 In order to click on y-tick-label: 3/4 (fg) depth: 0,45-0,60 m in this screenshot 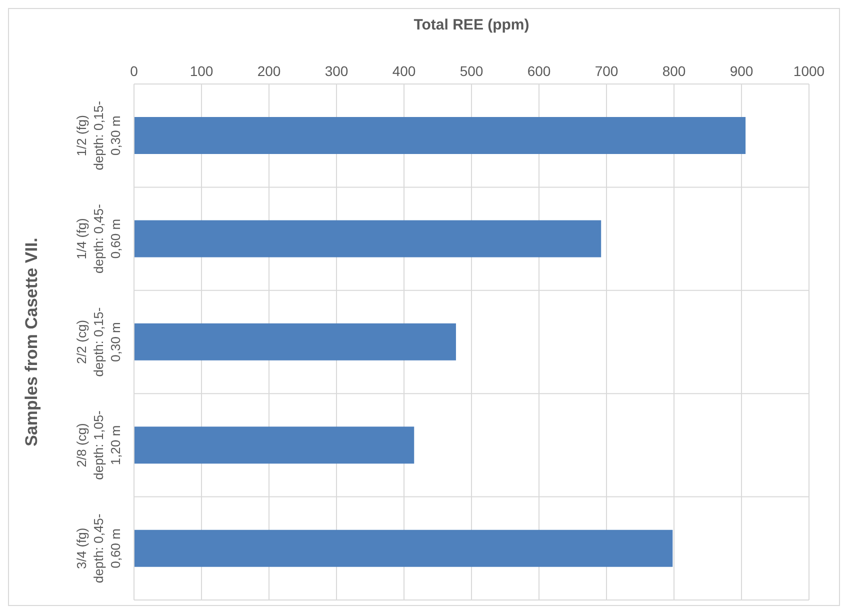, I will do `click(98, 549)`.